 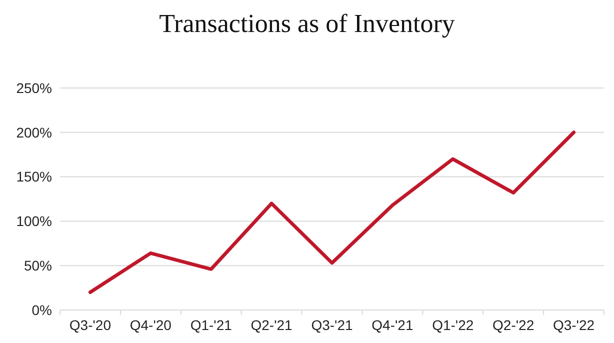 What do you see at coordinates (453, 325) in the screenshot?
I see `x-tick-label: Q1-'22` at bounding box center [453, 325].